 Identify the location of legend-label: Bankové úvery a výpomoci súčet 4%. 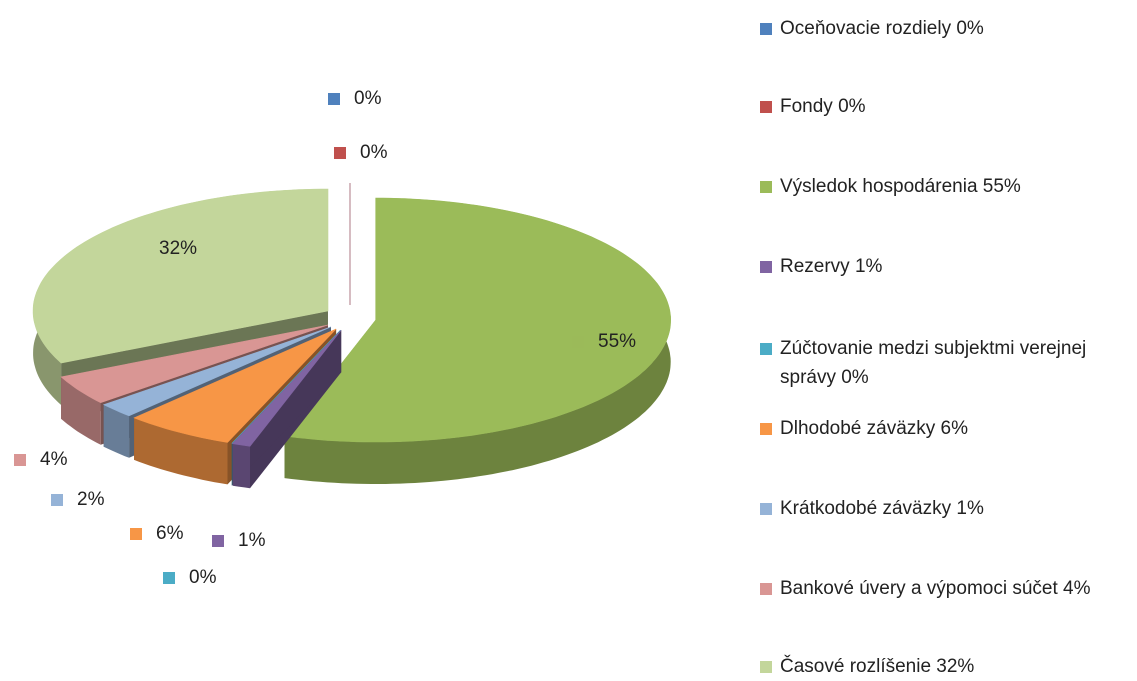
(935, 588).